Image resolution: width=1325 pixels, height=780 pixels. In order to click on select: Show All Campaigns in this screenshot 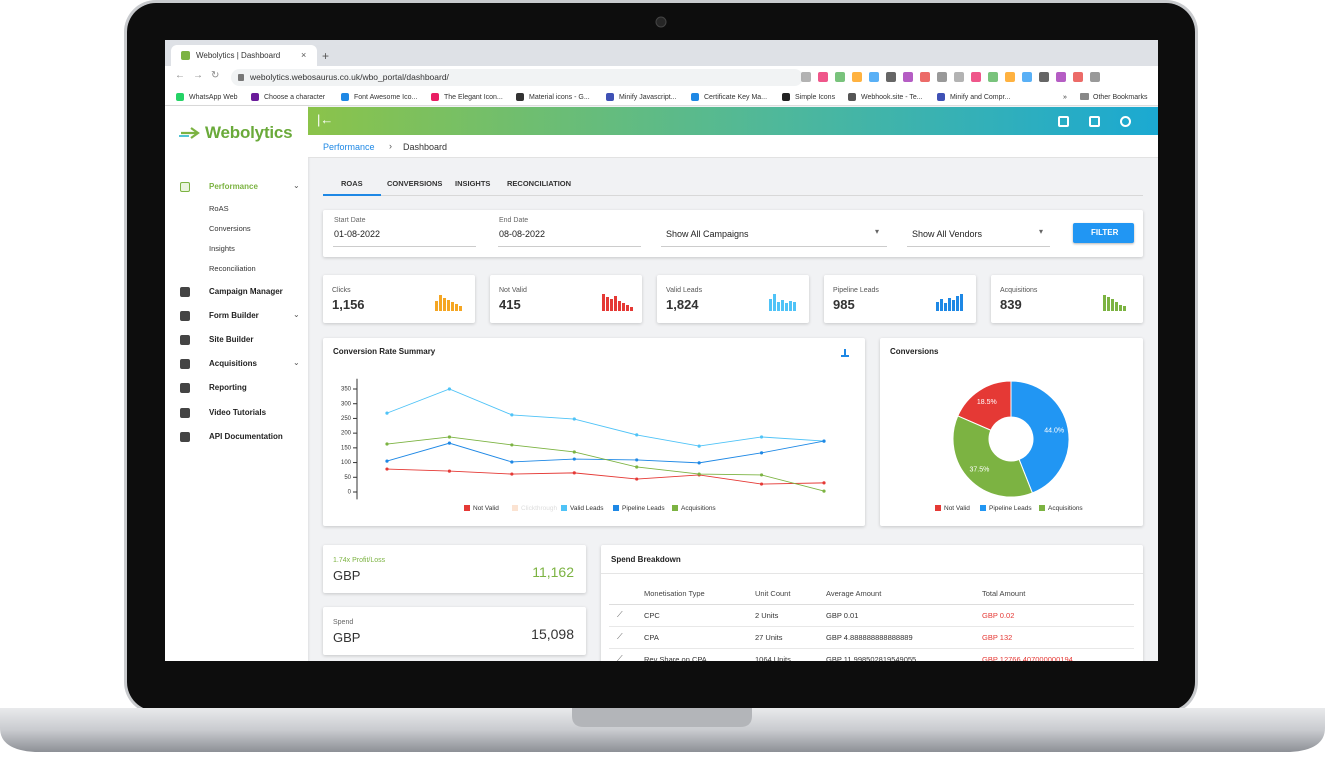, I will do `click(707, 234)`.